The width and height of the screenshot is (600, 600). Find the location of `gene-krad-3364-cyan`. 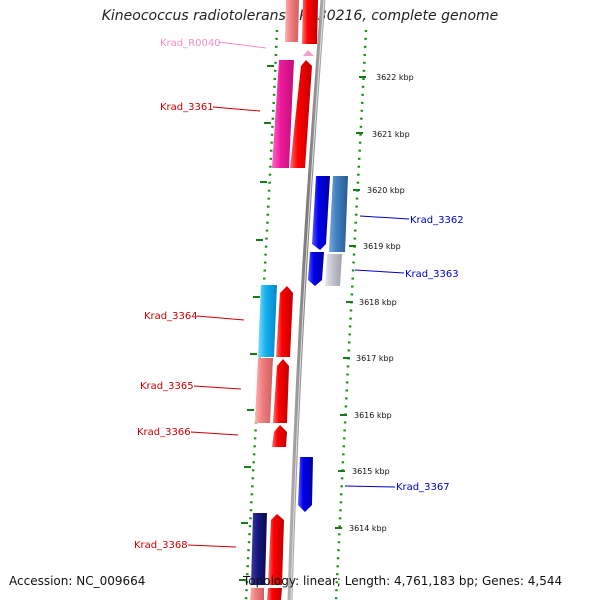

gene-krad-3364-cyan is located at coordinates (267, 321).